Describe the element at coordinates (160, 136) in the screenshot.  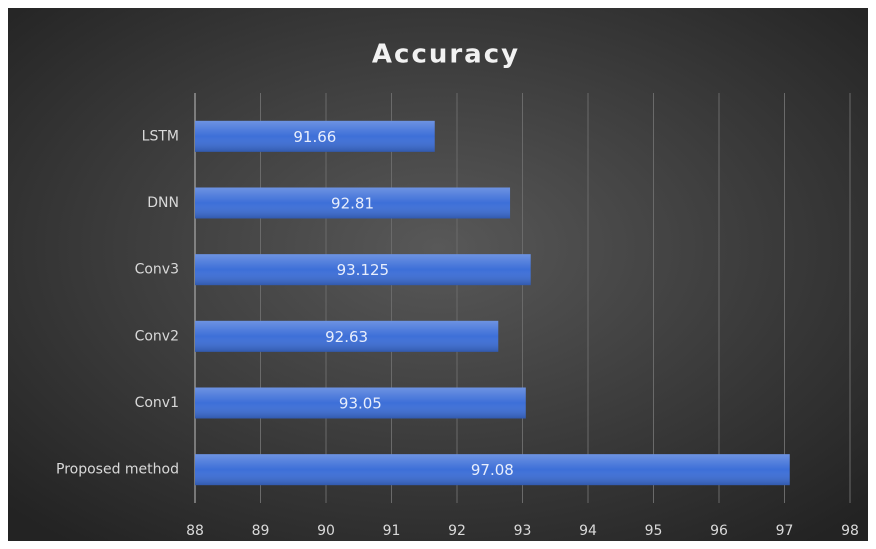
I see `y-tick-label: LSTM` at that location.